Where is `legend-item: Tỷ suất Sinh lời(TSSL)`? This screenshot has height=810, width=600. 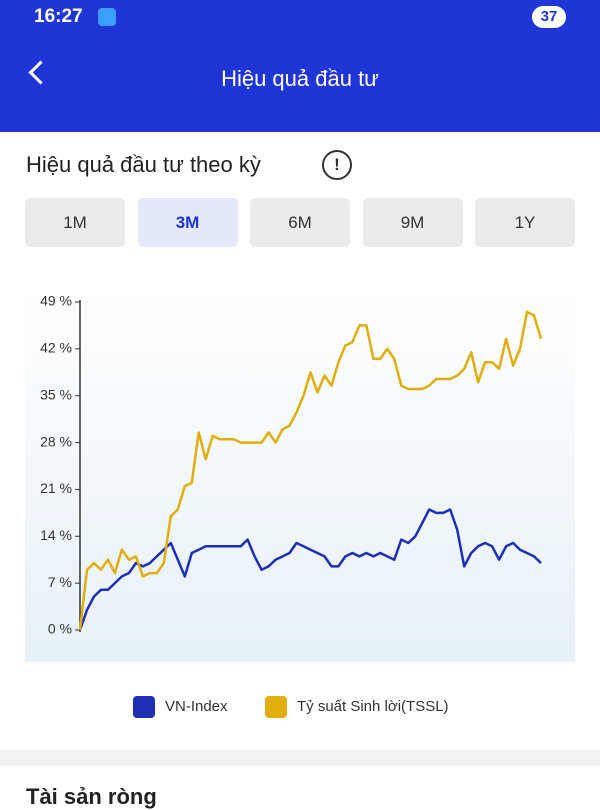
legend-item: Tỷ suất Sinh lời(TSSL) is located at coordinates (357, 707).